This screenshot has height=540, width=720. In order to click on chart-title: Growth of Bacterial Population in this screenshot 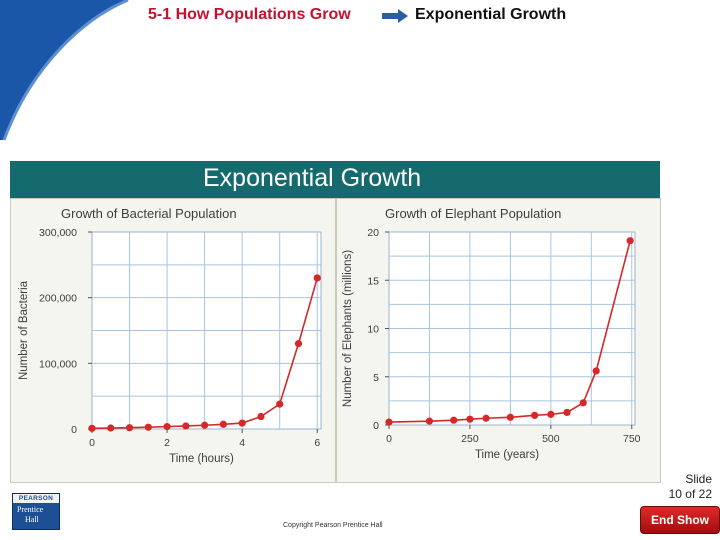, I will do `click(149, 213)`.